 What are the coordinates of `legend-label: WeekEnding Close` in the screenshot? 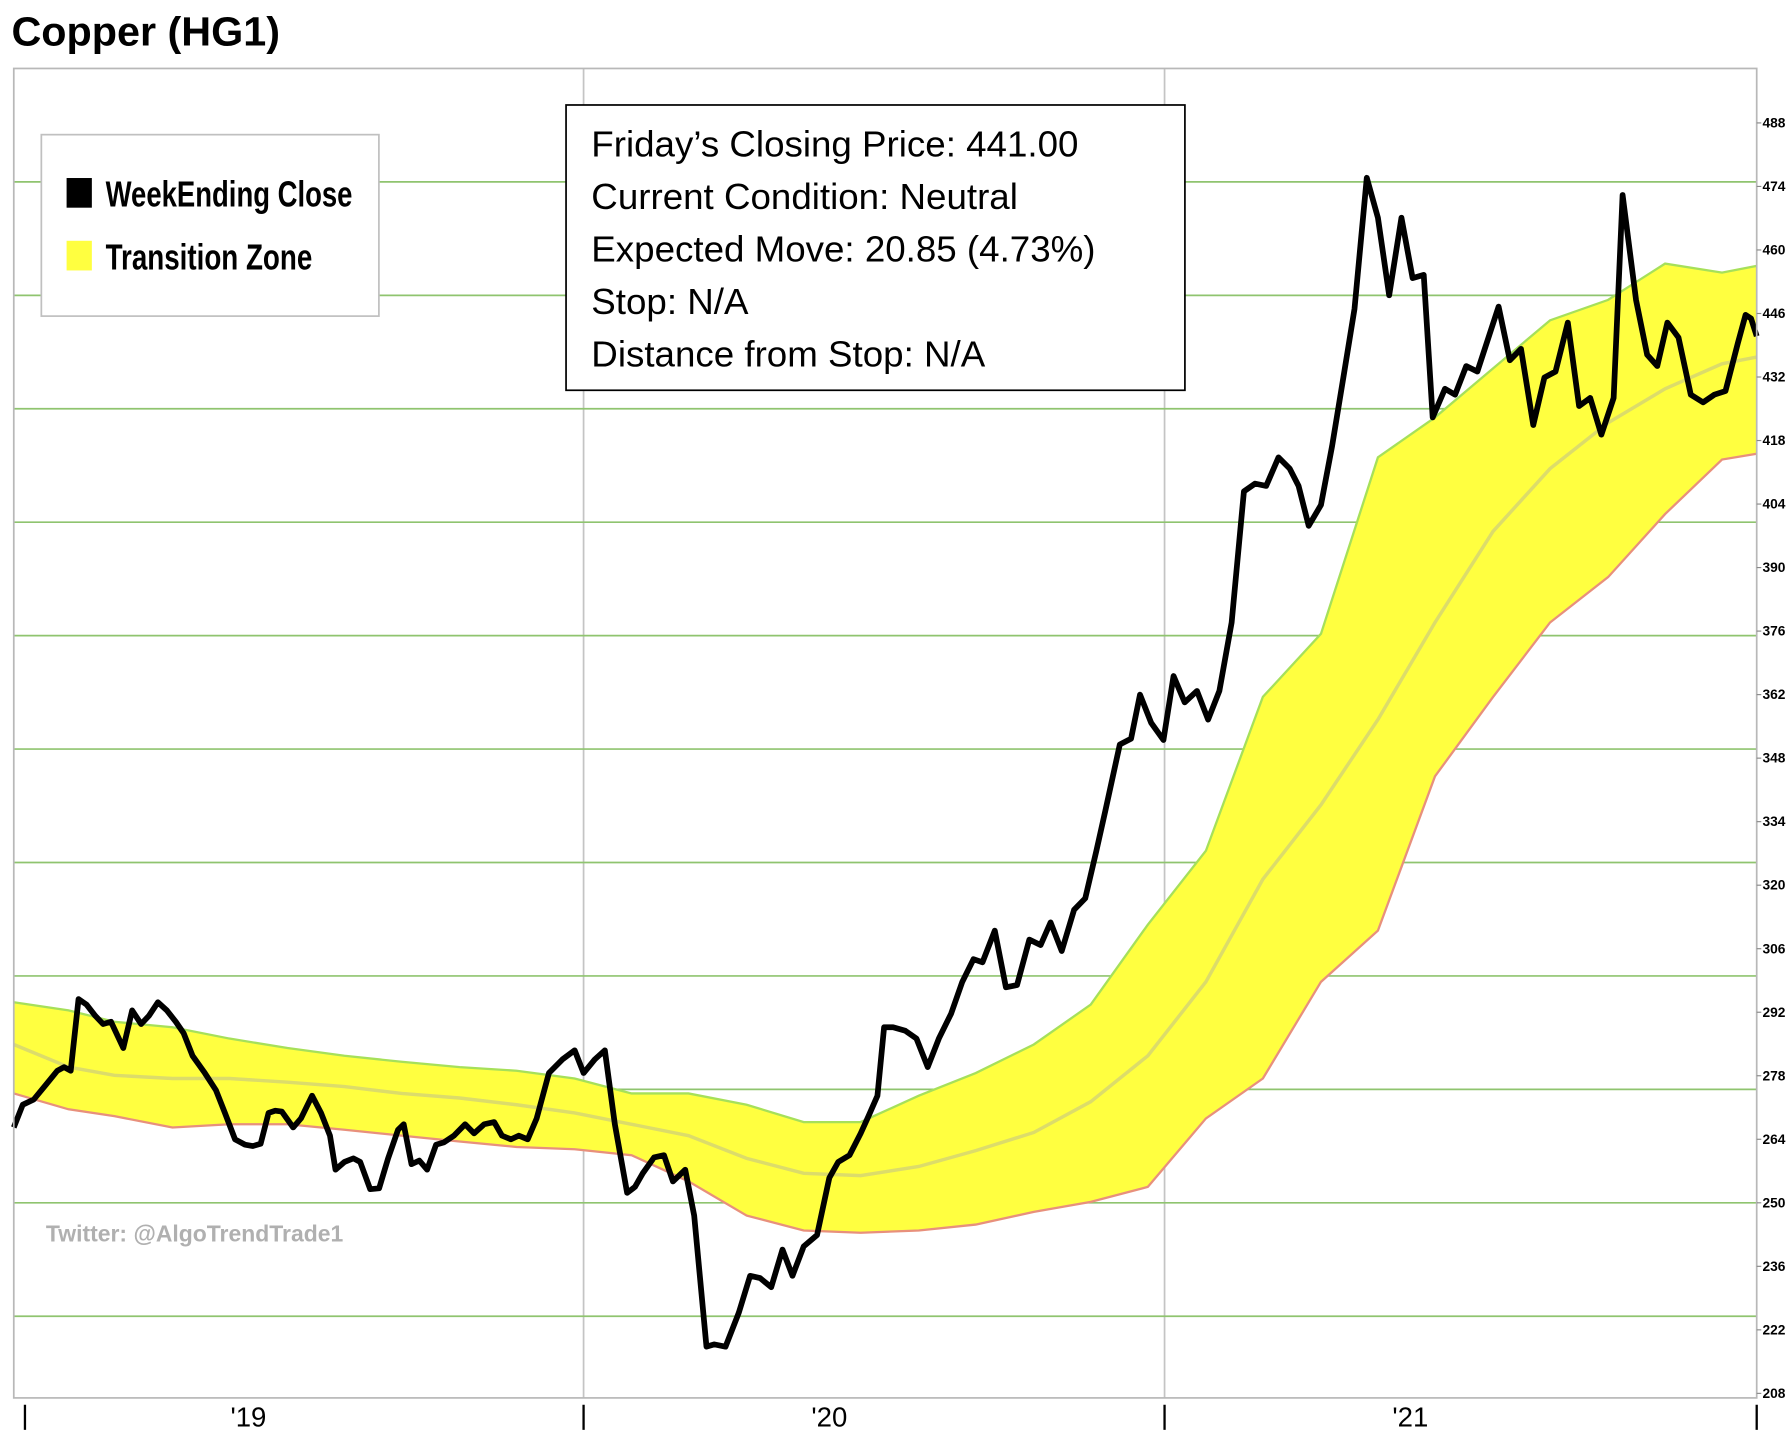 It's located at (229, 194).